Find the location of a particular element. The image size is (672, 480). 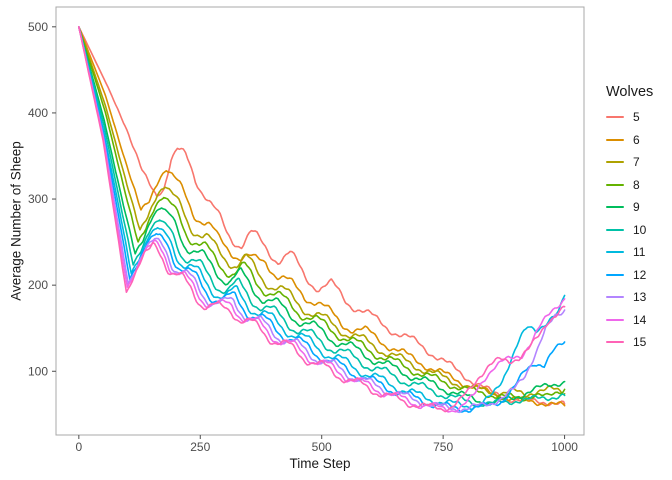

legend-item-label: 5 is located at coordinates (636, 117).